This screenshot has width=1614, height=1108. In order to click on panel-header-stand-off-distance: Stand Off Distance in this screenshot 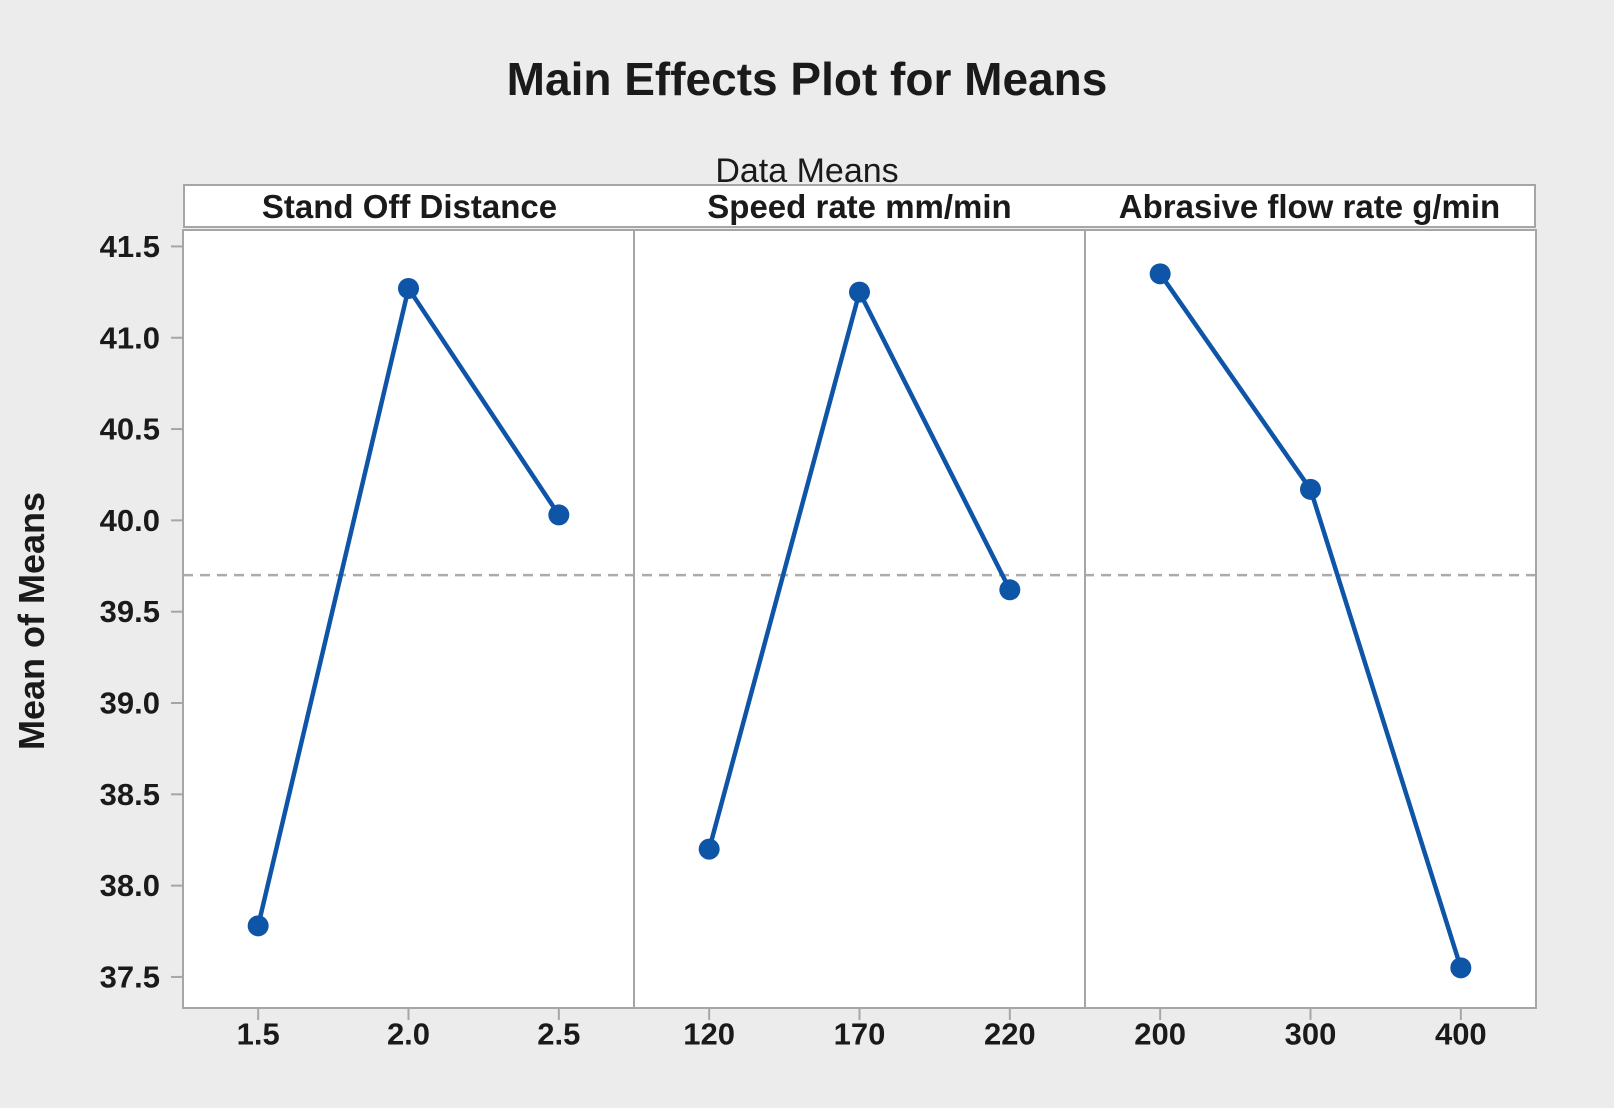, I will do `click(409, 206)`.